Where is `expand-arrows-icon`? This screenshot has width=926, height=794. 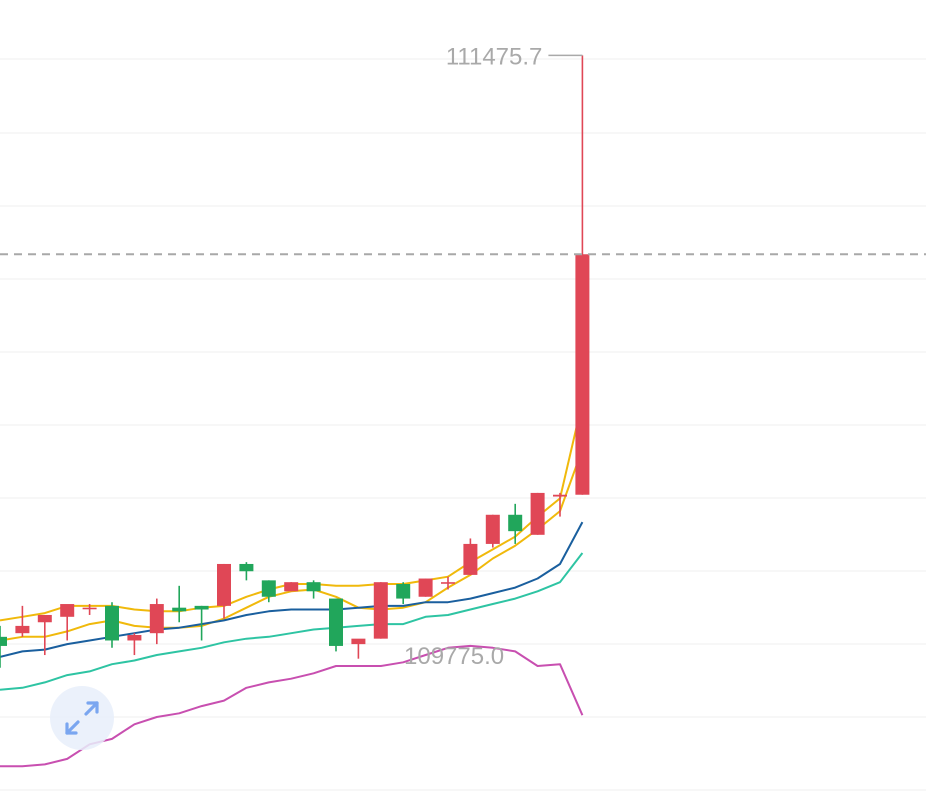
expand-arrows-icon is located at coordinates (82, 718).